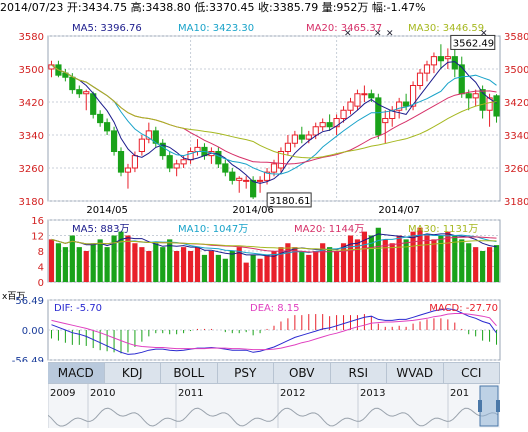  I want to click on macd-axis-label: 56.49, so click(29, 301).